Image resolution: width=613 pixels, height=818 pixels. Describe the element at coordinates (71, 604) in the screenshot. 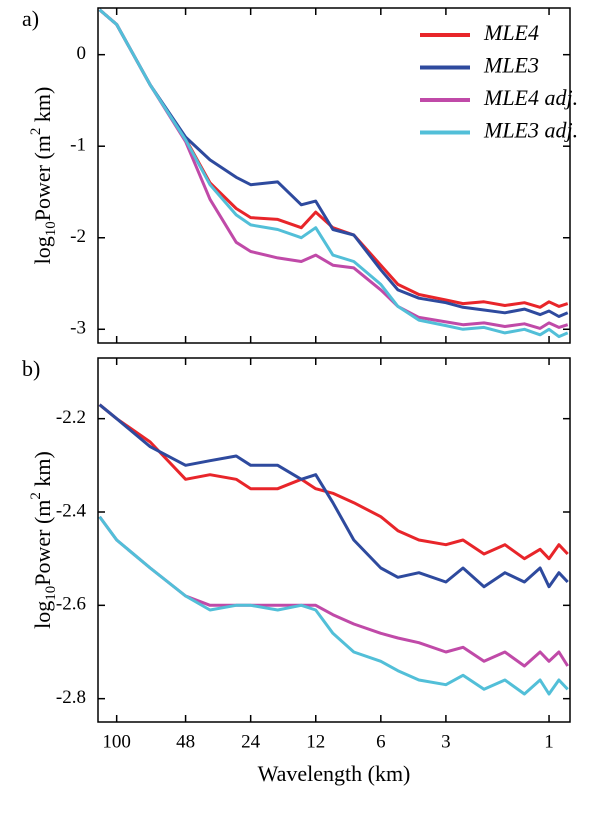

I see `y-tick-label: -2.6` at that location.